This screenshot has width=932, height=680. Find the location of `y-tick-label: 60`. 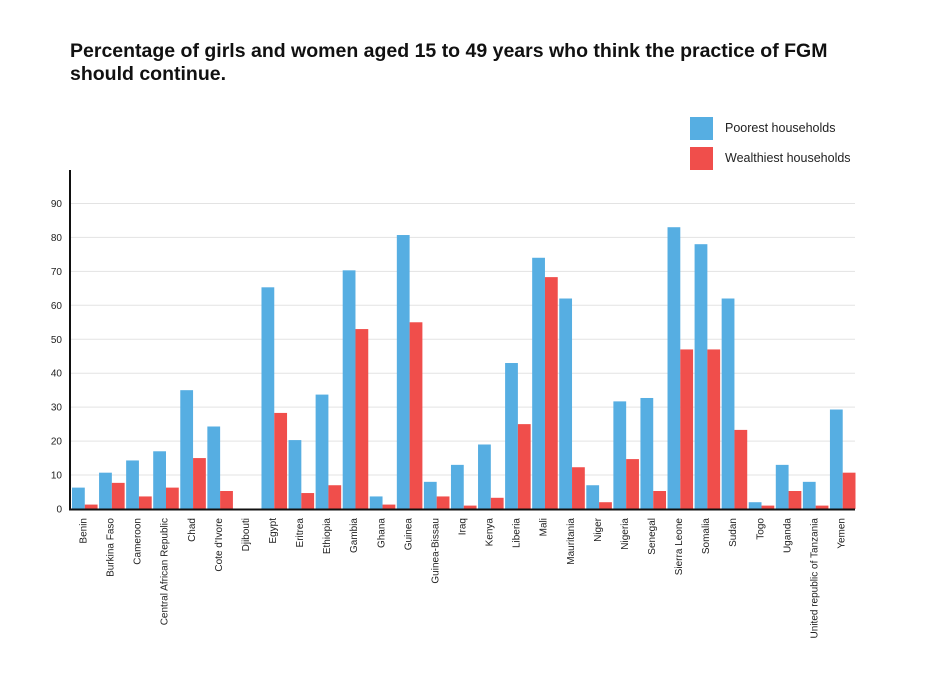

y-tick-label: 60 is located at coordinates (57, 306).